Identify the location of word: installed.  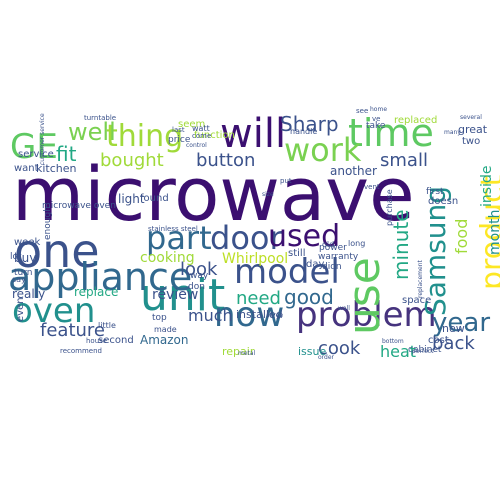
(259, 314).